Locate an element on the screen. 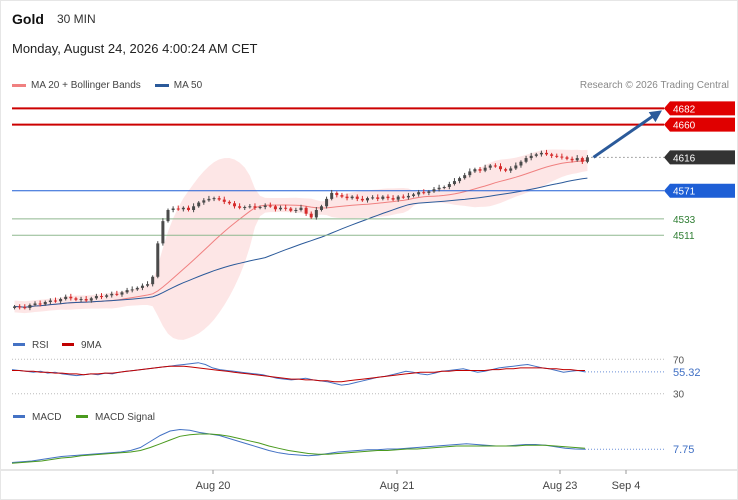 The width and height of the screenshot is (738, 500). rsi-current-value: 55.32 is located at coordinates (687, 373).